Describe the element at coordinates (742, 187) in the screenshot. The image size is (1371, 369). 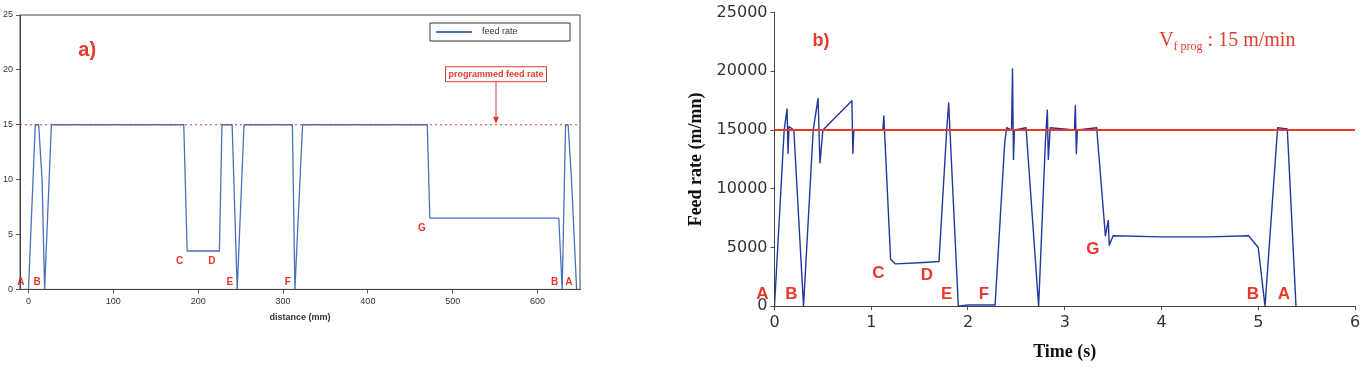
I see `y-tick-label: 10000` at that location.